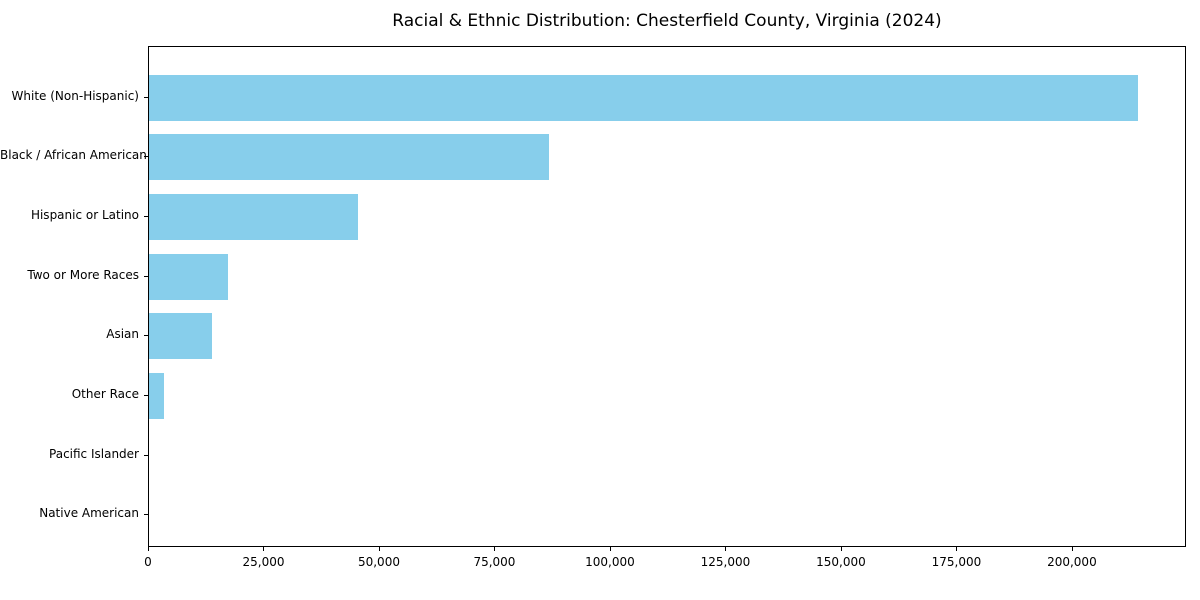  What do you see at coordinates (1072, 562) in the screenshot?
I see `x-tick-label-200000: 200,000` at bounding box center [1072, 562].